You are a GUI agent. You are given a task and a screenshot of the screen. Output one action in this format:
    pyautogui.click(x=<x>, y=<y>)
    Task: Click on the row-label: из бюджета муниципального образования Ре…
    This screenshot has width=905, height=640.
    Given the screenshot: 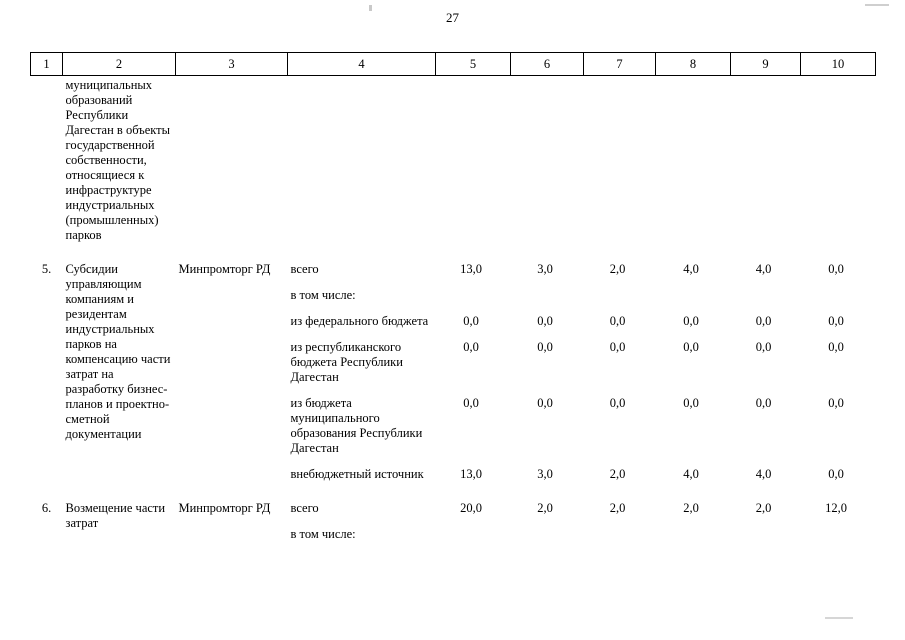 What is the action you would take?
    pyautogui.click(x=356, y=425)
    